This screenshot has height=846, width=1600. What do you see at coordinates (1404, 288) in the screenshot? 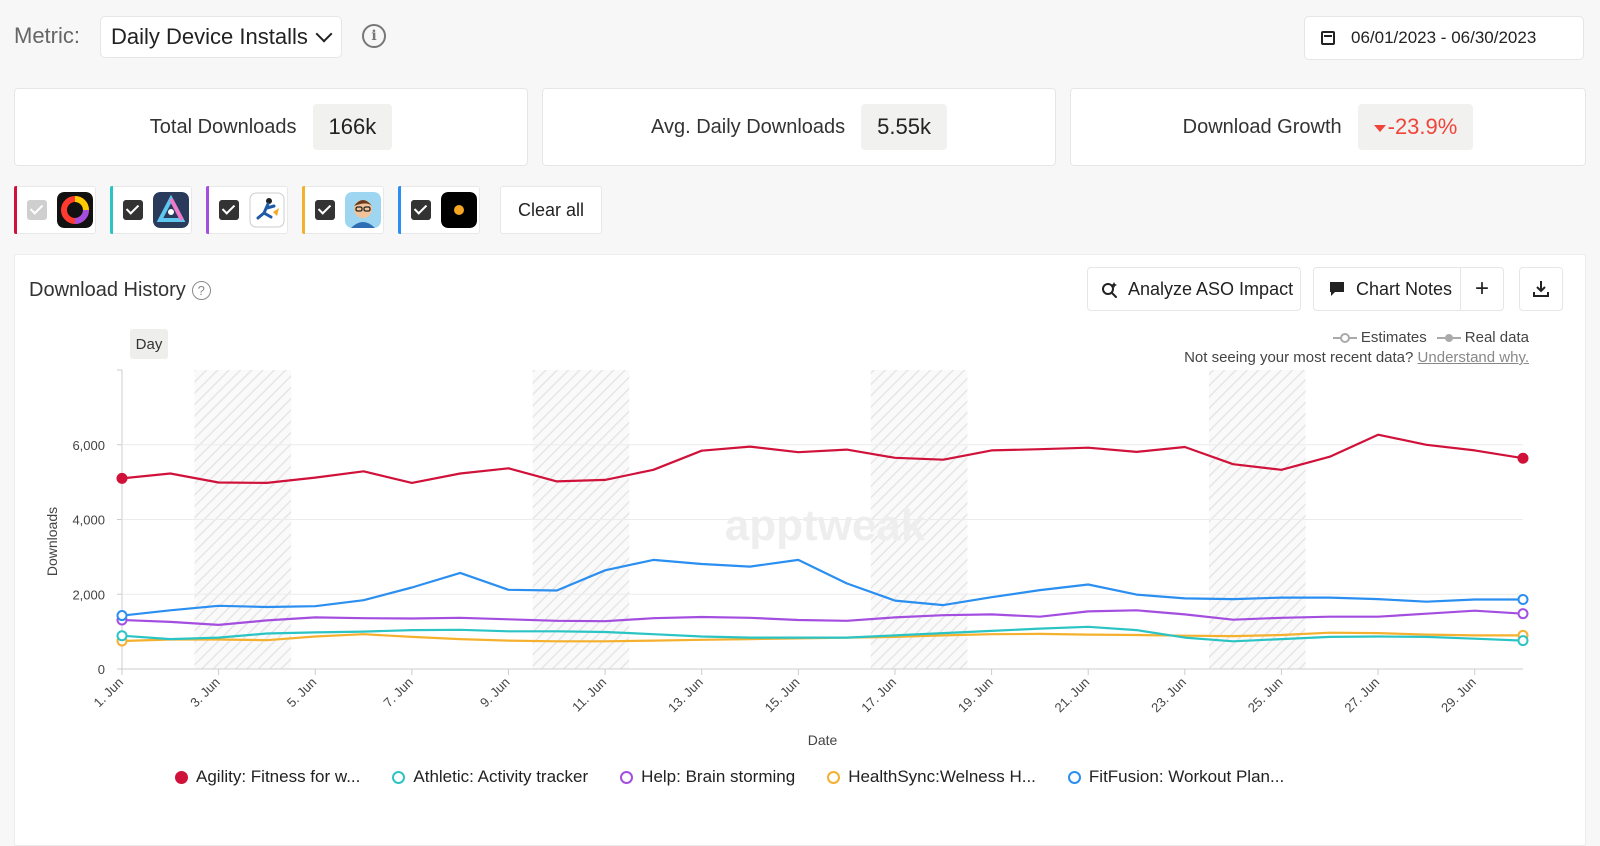
I see `chart-notes-label: Chart Notes` at bounding box center [1404, 288].